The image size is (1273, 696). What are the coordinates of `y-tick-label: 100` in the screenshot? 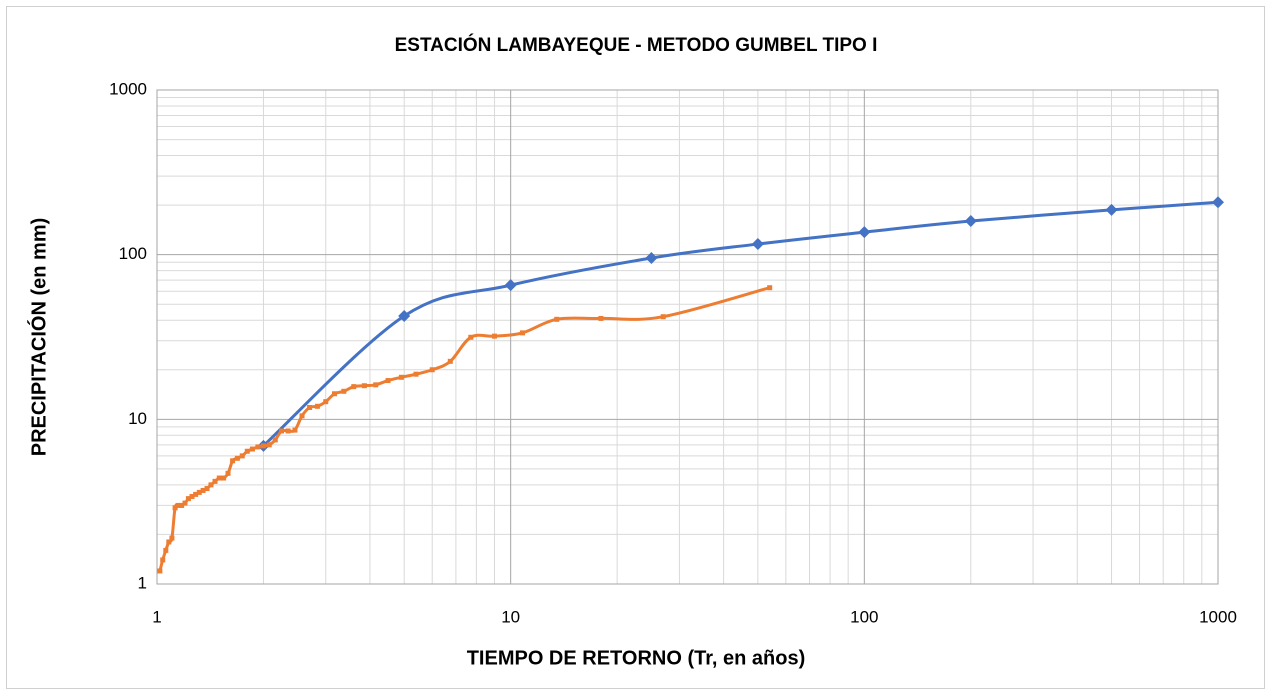 It's located at (133, 253).